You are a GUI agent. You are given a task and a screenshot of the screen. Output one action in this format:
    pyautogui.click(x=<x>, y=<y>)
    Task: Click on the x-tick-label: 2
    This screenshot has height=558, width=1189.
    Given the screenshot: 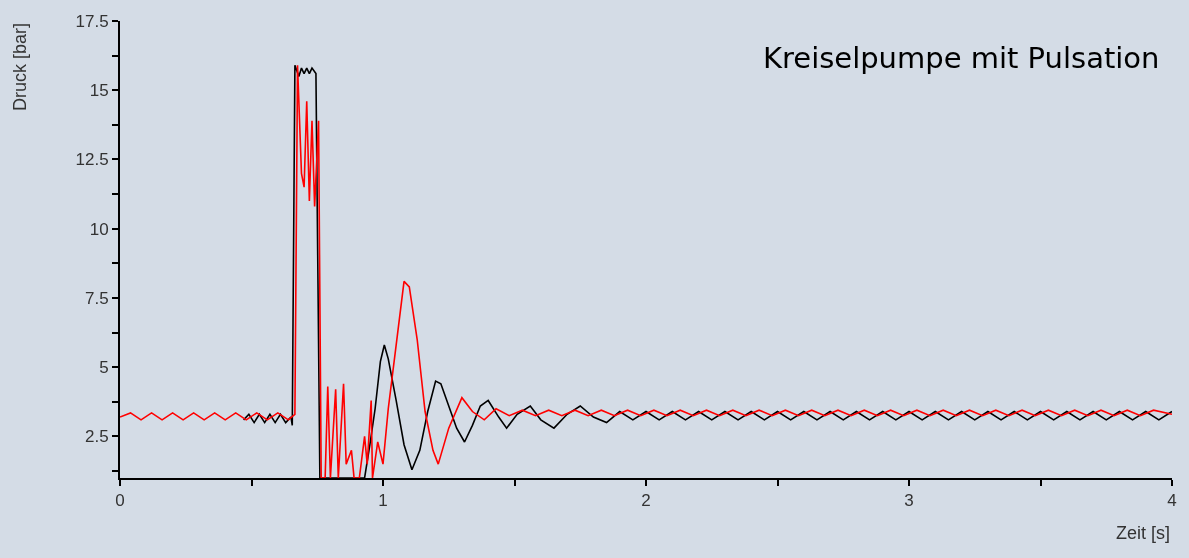 What is the action you would take?
    pyautogui.click(x=646, y=501)
    